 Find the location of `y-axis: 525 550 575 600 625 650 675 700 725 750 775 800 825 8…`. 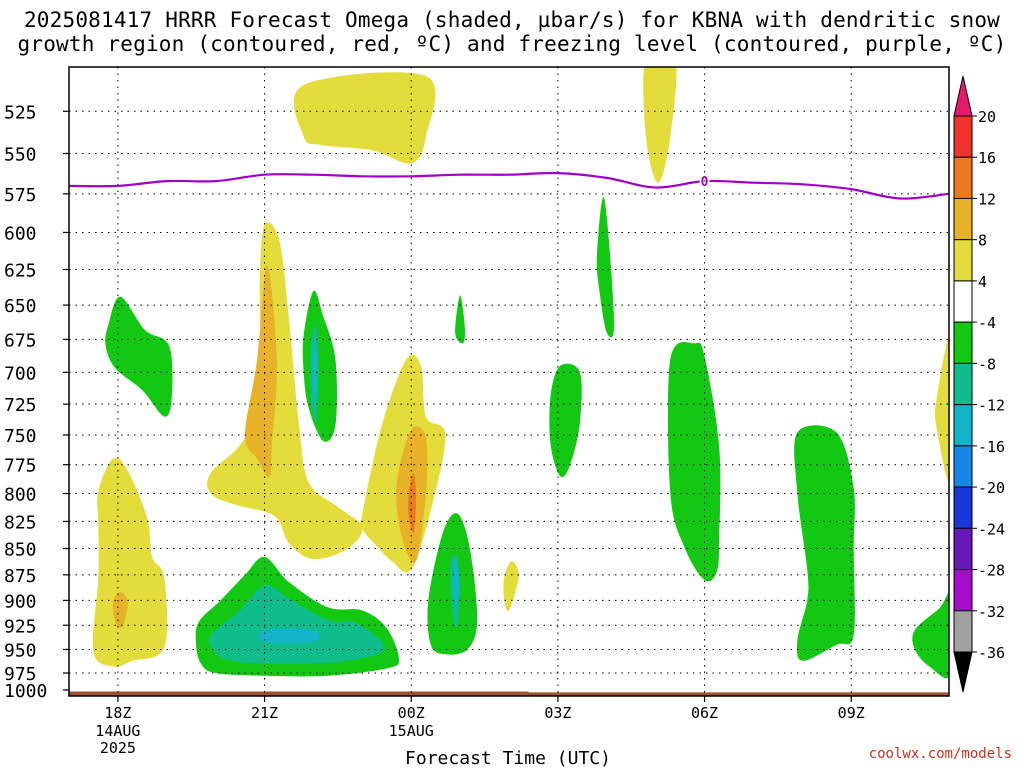

y-axis: 525 550 575 600 625 650 675 700 725 750 775 800 825 8… is located at coordinates (36, 402).